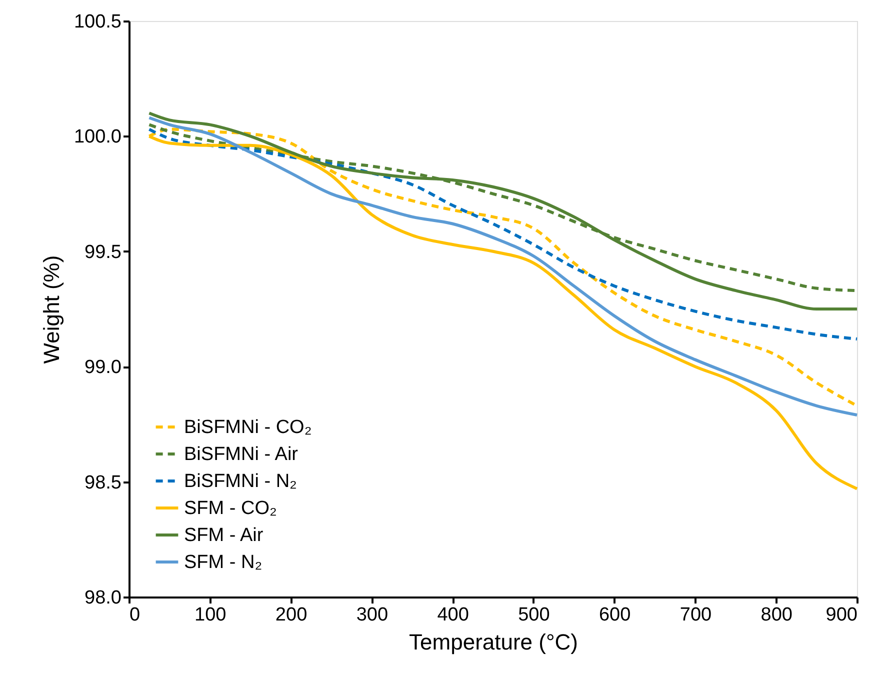 The width and height of the screenshot is (891, 685). Describe the element at coordinates (696, 615) in the screenshot. I see `x-tick-label: 700` at that location.